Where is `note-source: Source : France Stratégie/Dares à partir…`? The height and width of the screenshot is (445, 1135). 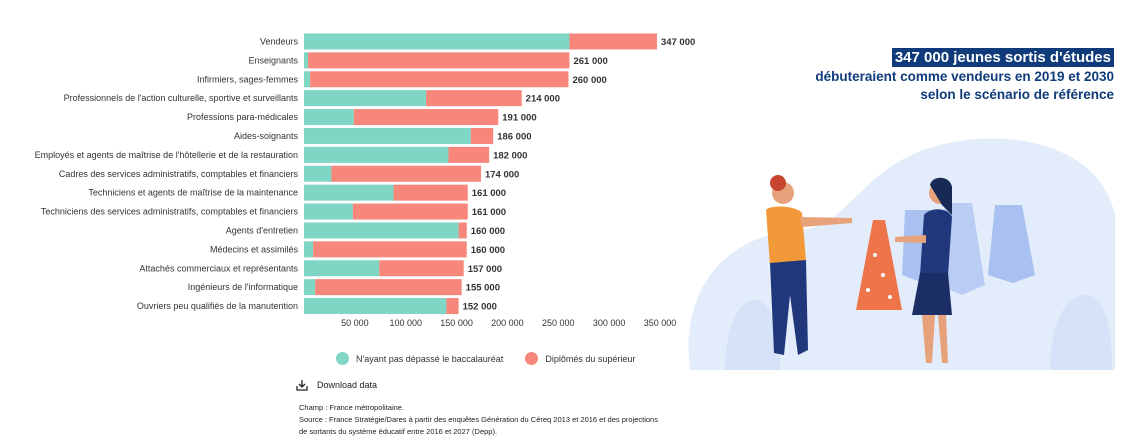 note-source: Source : France Stratégie/Dares à partir… is located at coordinates (478, 425).